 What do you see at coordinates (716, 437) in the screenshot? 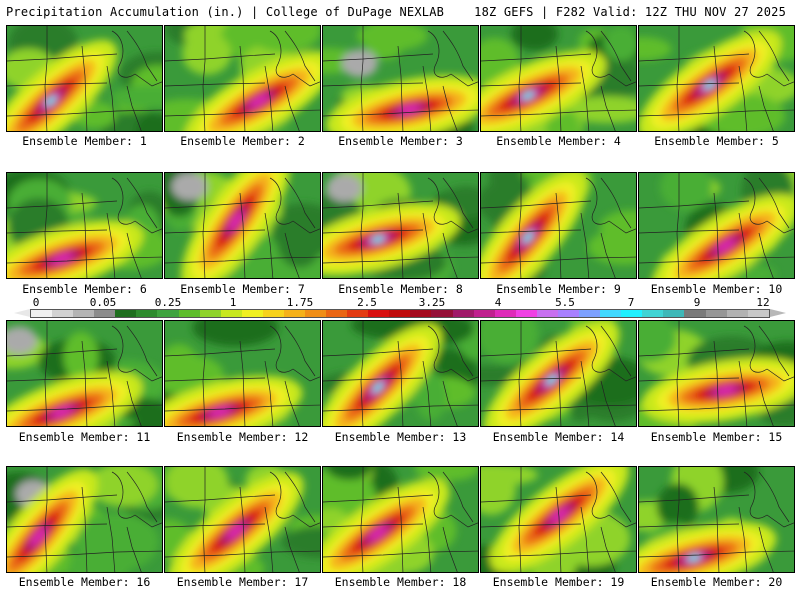
I see `ensemble-member-label: Ensemble Member: 15` at bounding box center [716, 437].